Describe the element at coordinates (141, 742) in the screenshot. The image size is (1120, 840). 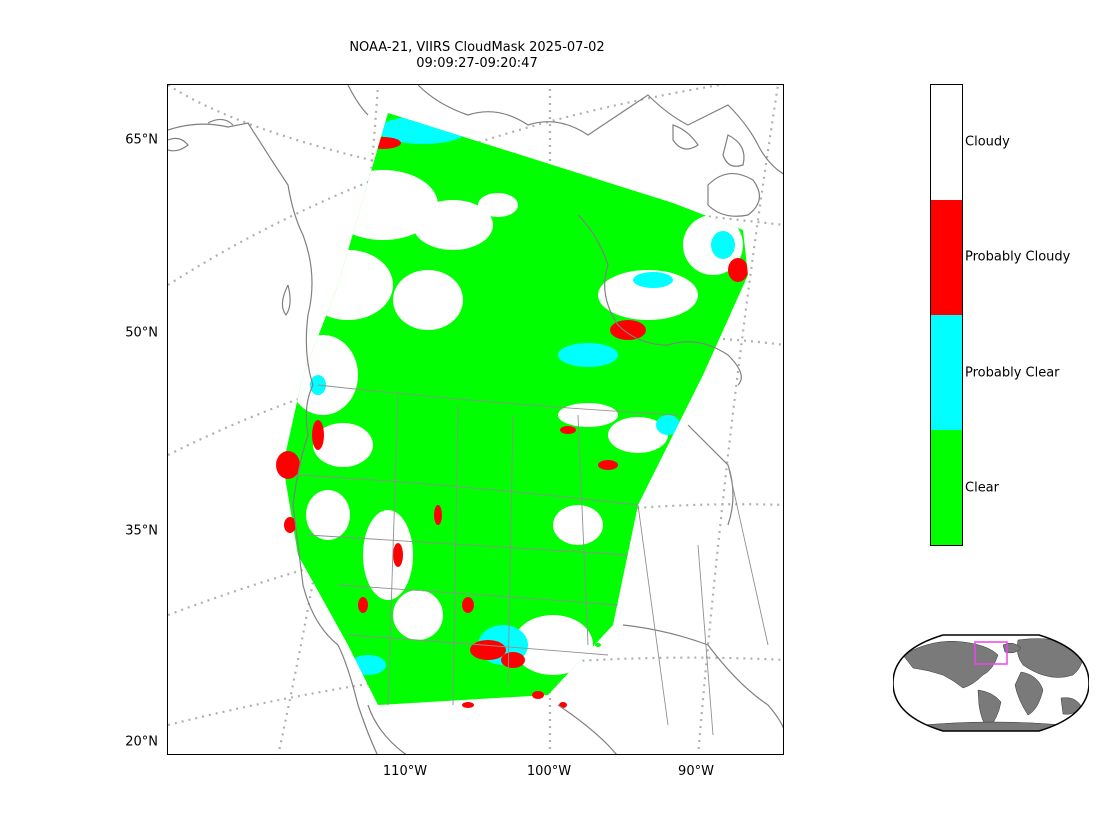
I see `lat-label-20: 20°N` at that location.